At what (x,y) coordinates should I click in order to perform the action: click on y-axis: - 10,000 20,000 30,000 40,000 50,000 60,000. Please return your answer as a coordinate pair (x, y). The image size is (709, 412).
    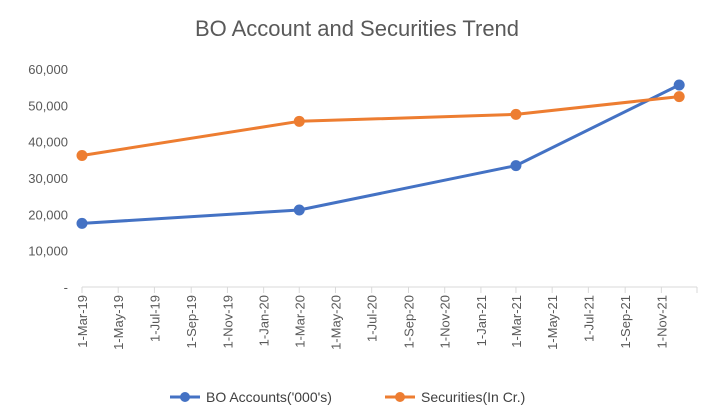
    Looking at the image, I should click on (48, 178).